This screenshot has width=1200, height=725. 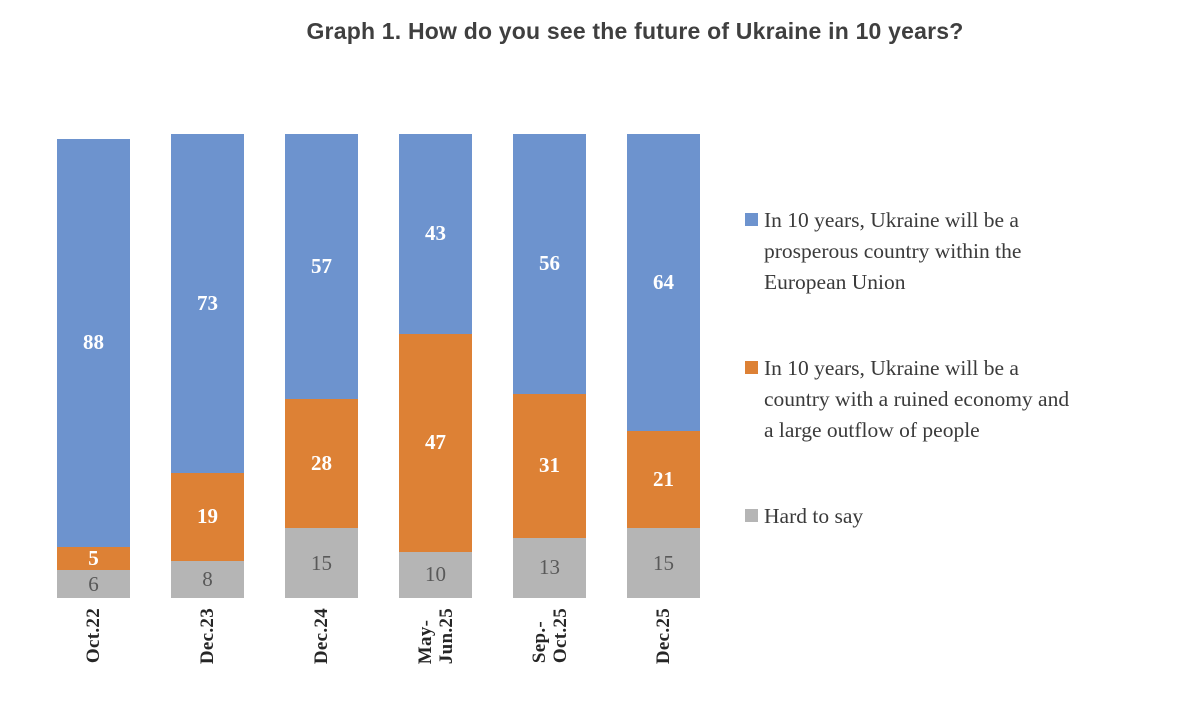 What do you see at coordinates (321, 665) in the screenshot?
I see `x-axis-label: Dec.24` at bounding box center [321, 665].